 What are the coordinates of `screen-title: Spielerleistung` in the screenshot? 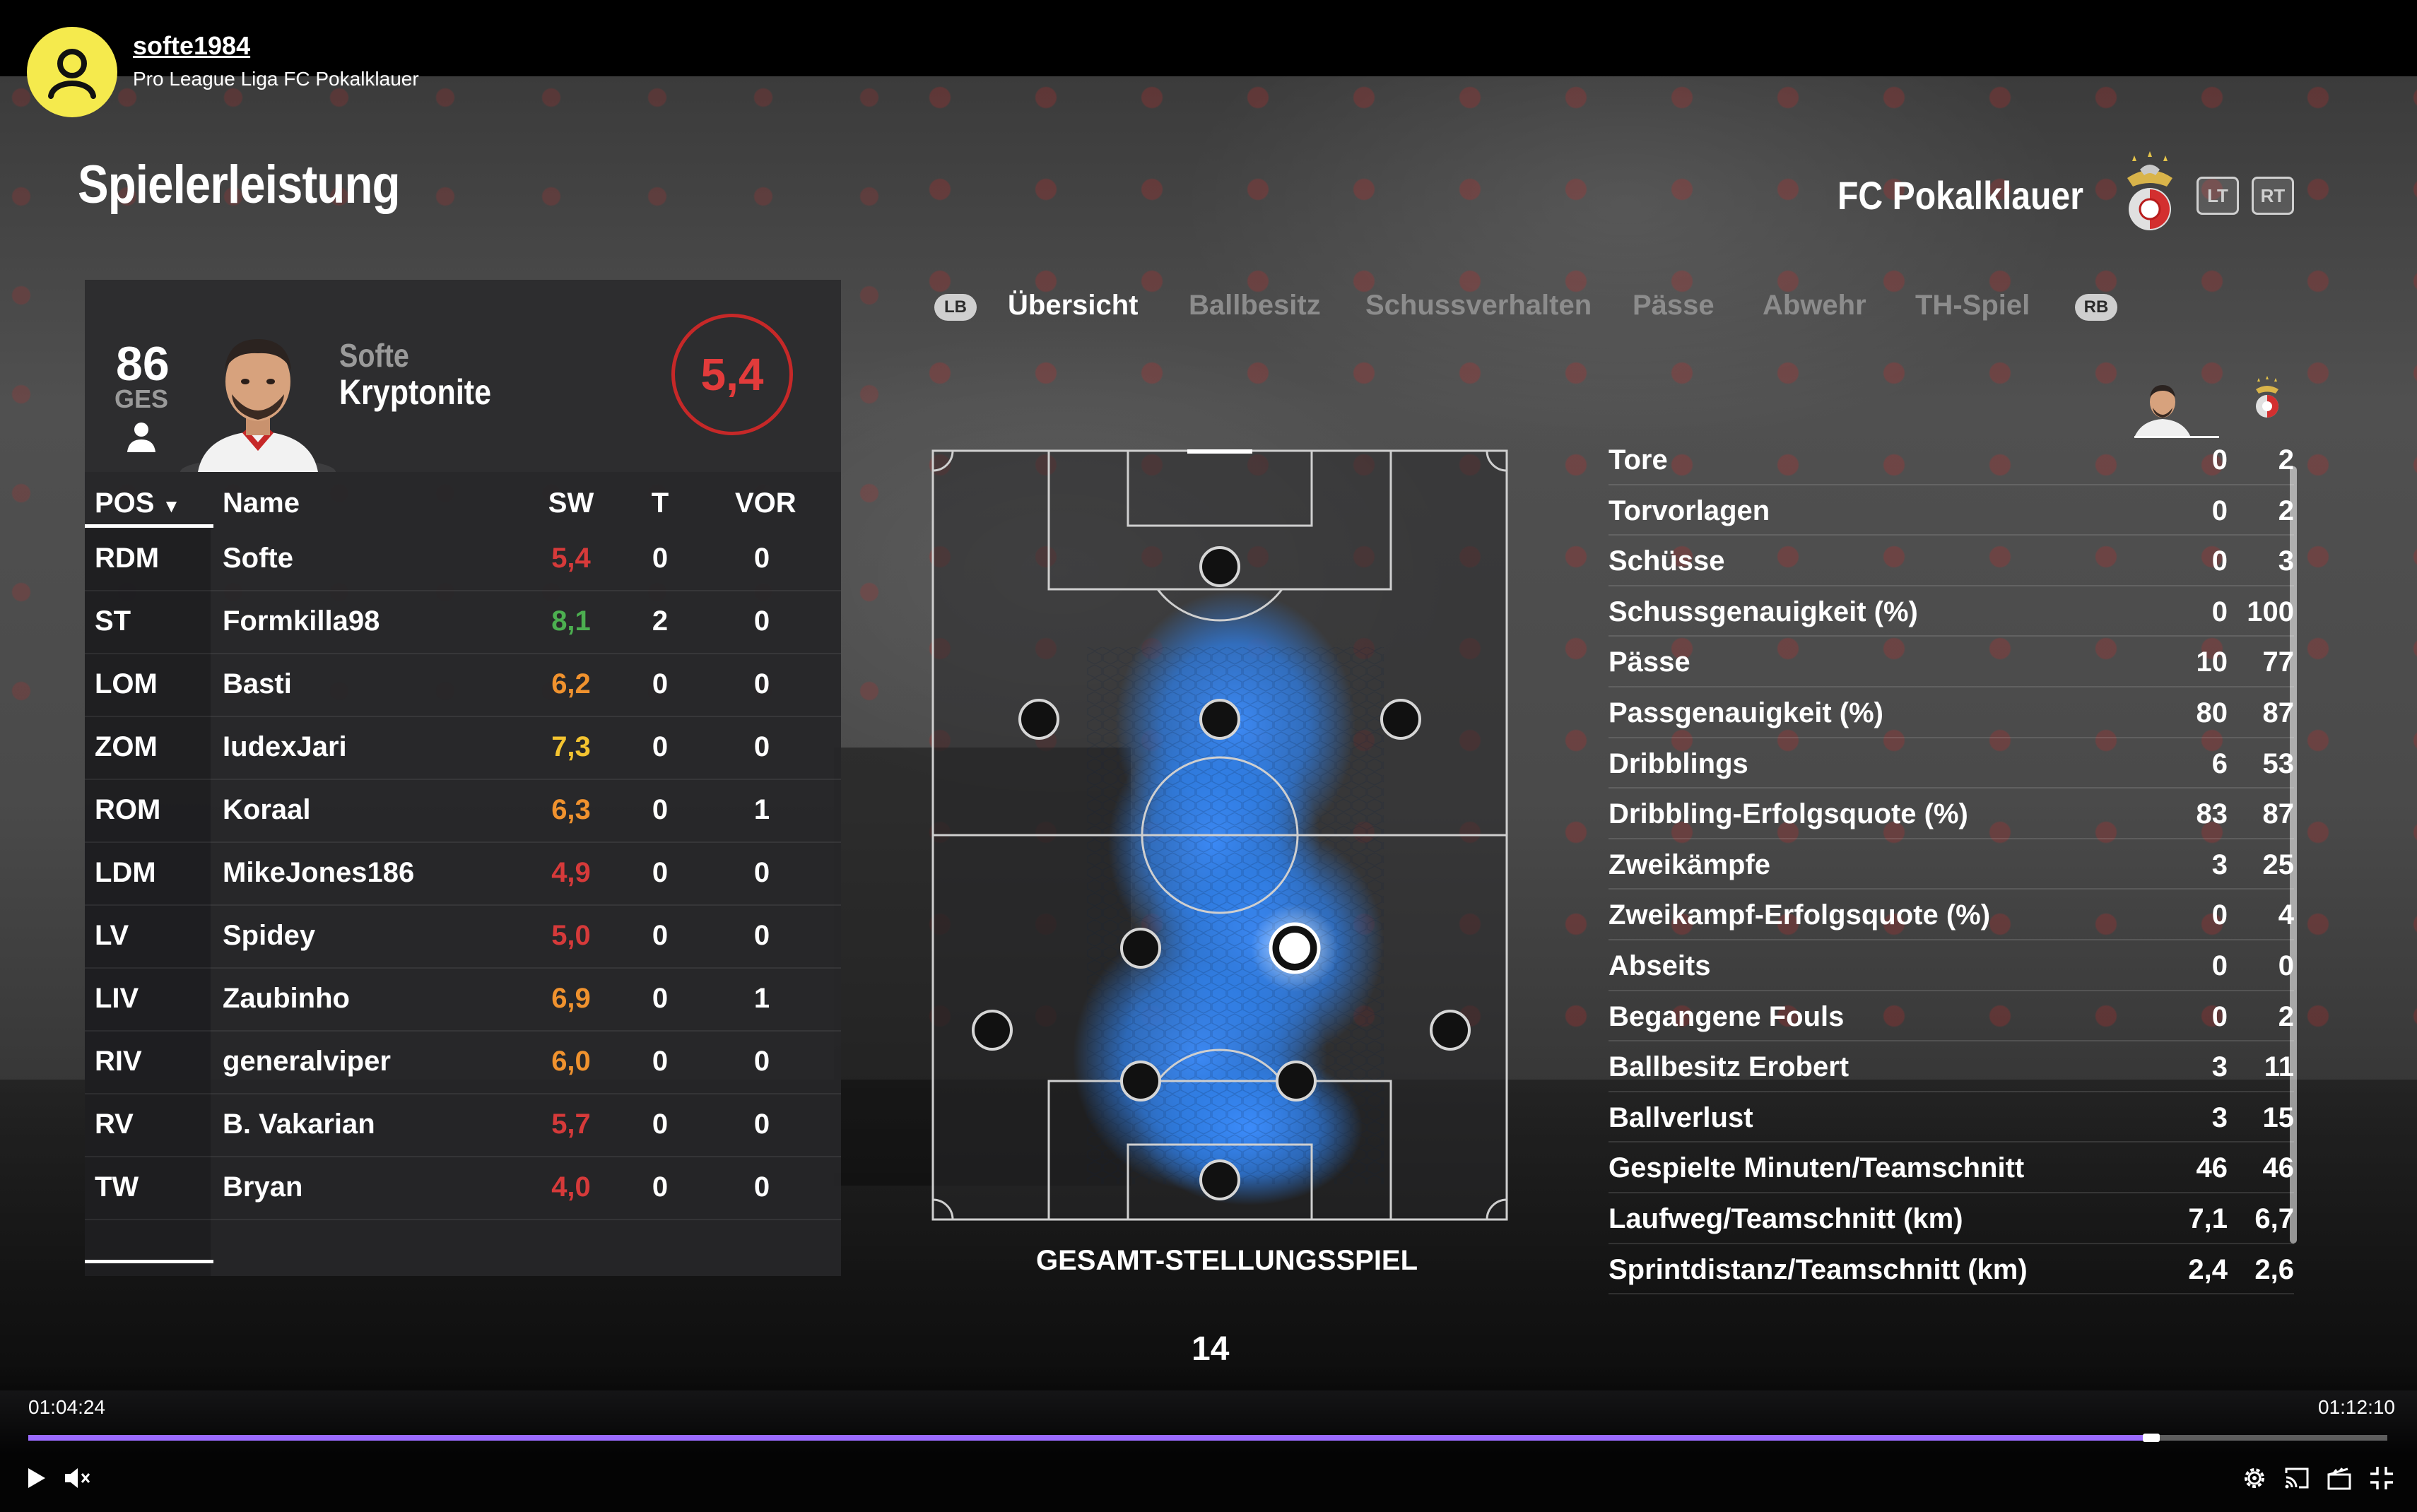 It's located at (239, 185).